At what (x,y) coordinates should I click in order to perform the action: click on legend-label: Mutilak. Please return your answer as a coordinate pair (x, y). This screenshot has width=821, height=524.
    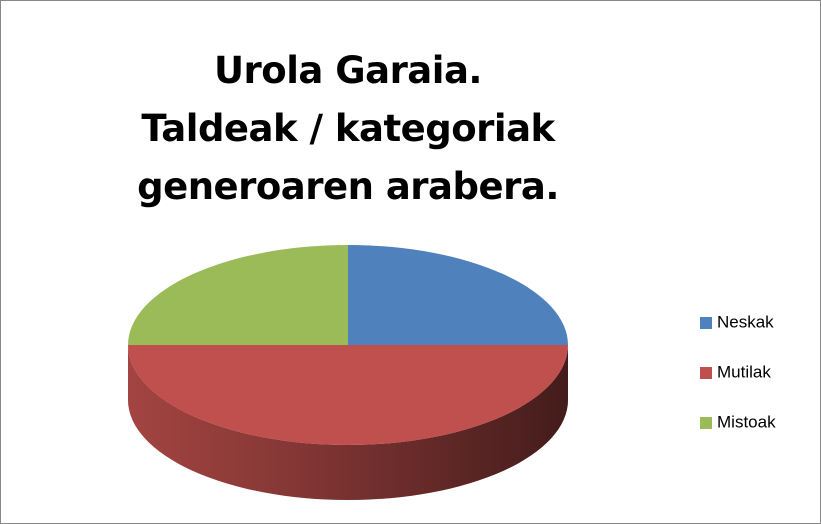
    Looking at the image, I should click on (744, 371).